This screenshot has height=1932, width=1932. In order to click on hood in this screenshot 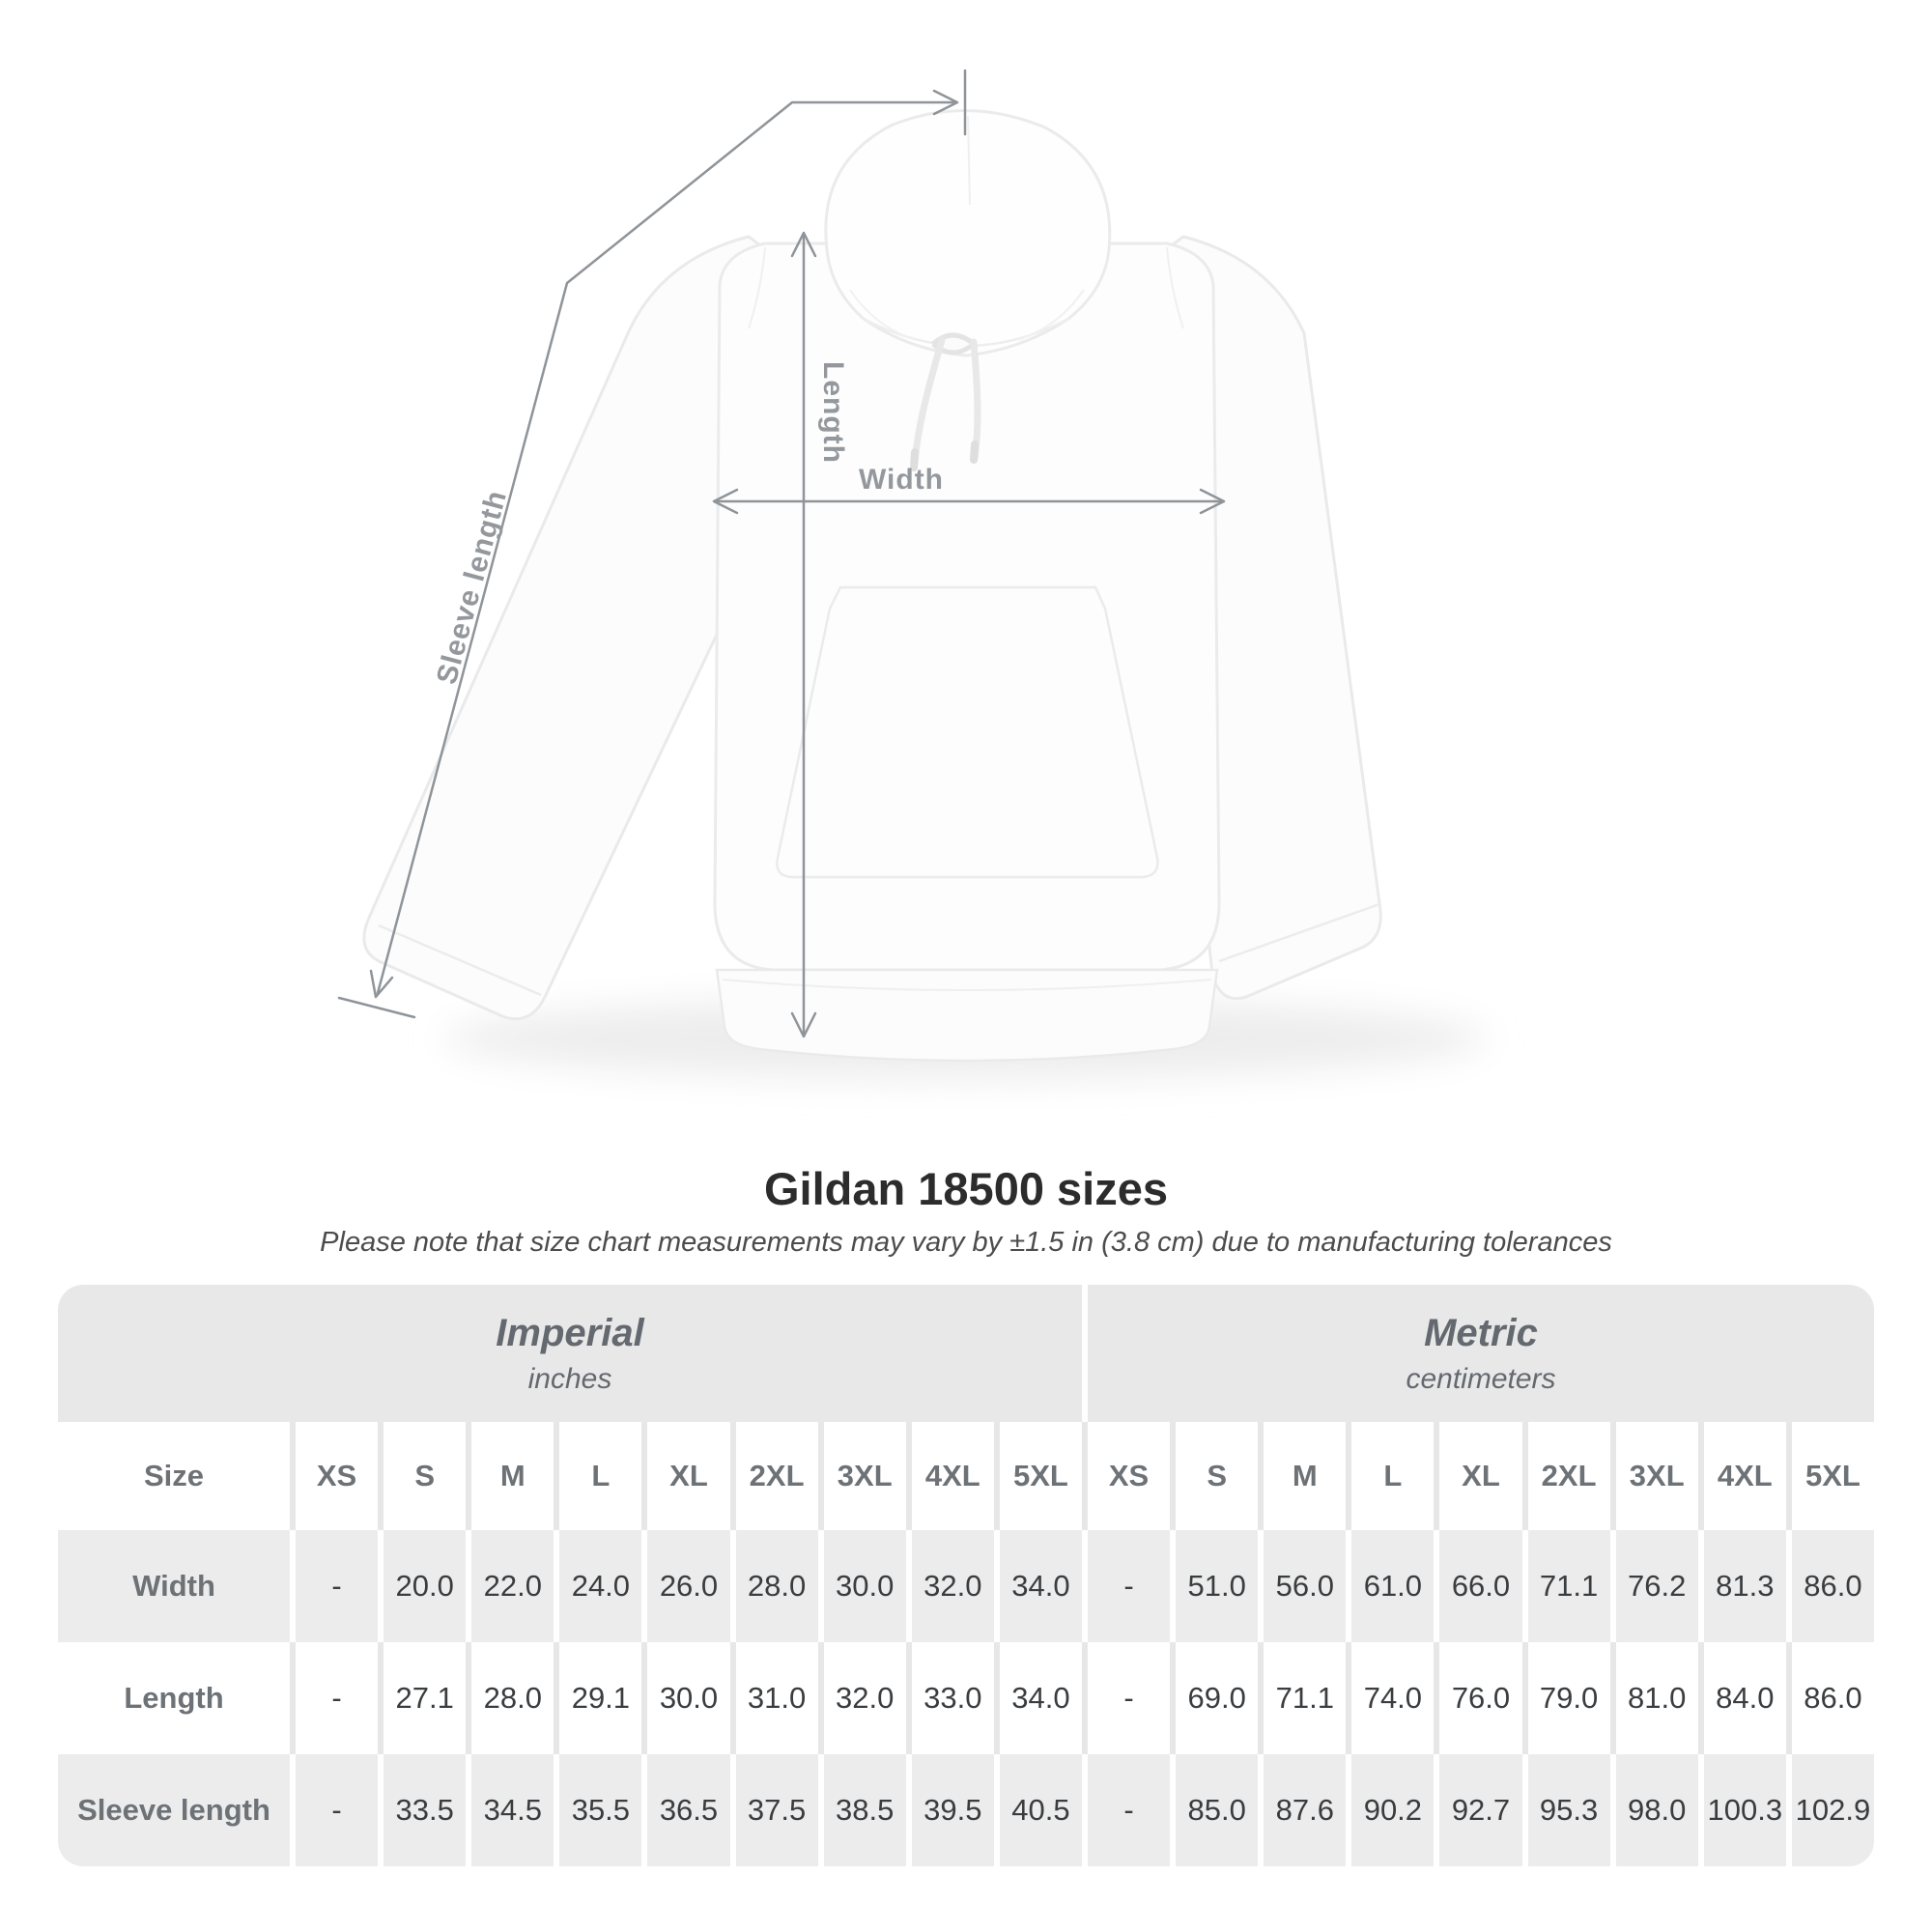, I will do `click(968, 233)`.